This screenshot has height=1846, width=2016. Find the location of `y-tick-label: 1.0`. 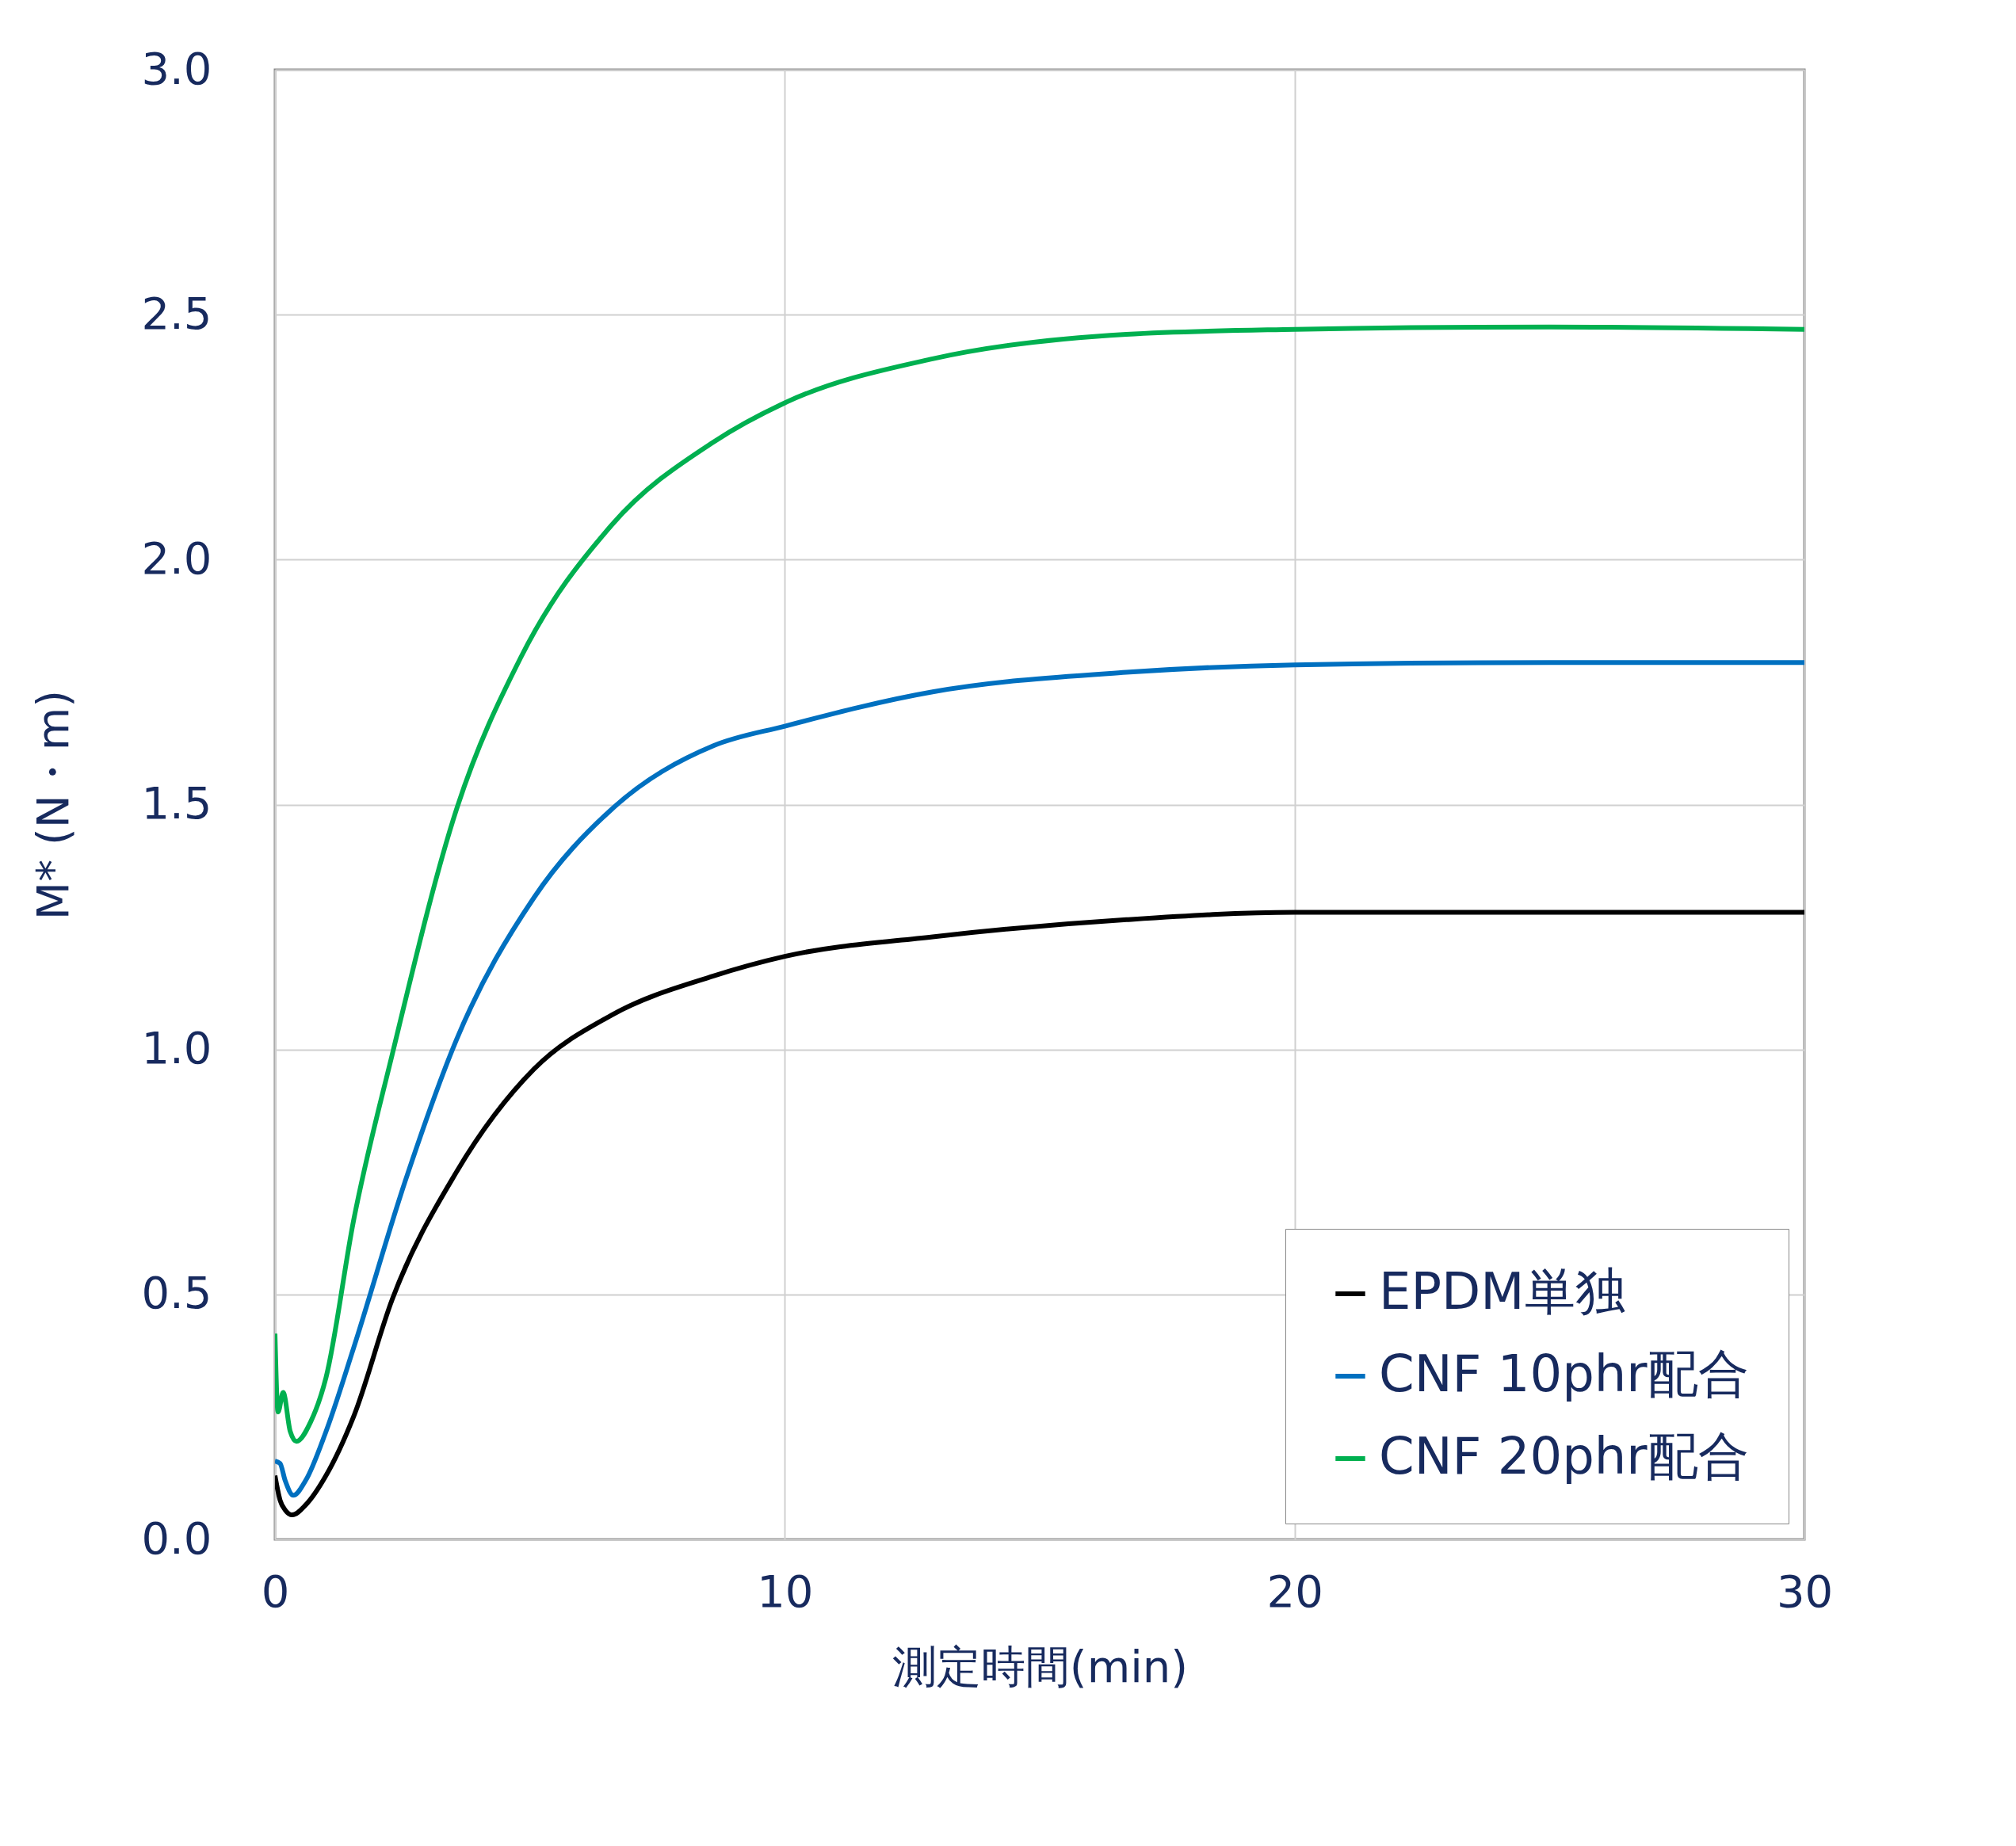

y-tick-label: 1.0 is located at coordinates (177, 1048).